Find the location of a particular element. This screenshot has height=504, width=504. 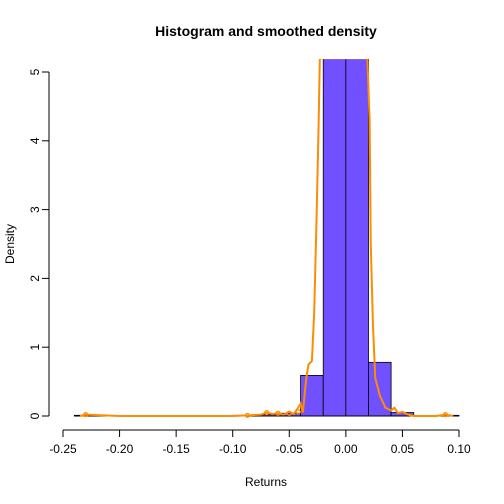

y-tick-label: 1 is located at coordinates (35, 347).